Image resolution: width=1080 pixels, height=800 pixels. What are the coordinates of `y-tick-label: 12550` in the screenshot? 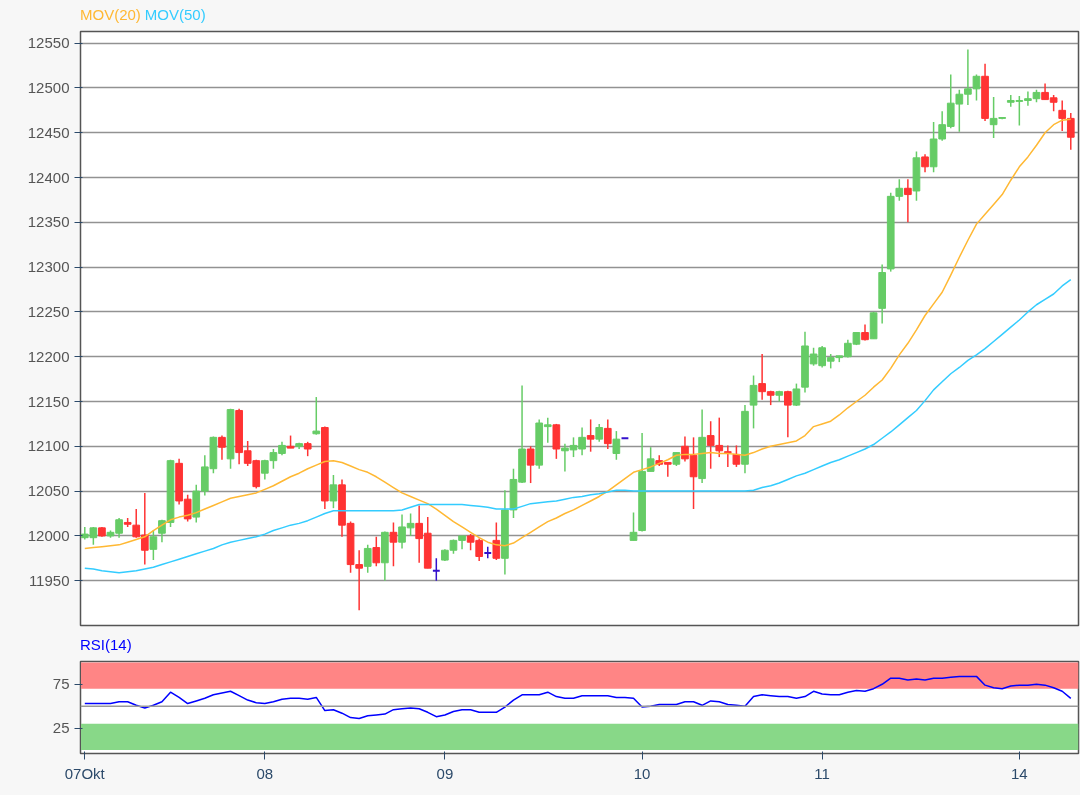 It's located at (48, 43).